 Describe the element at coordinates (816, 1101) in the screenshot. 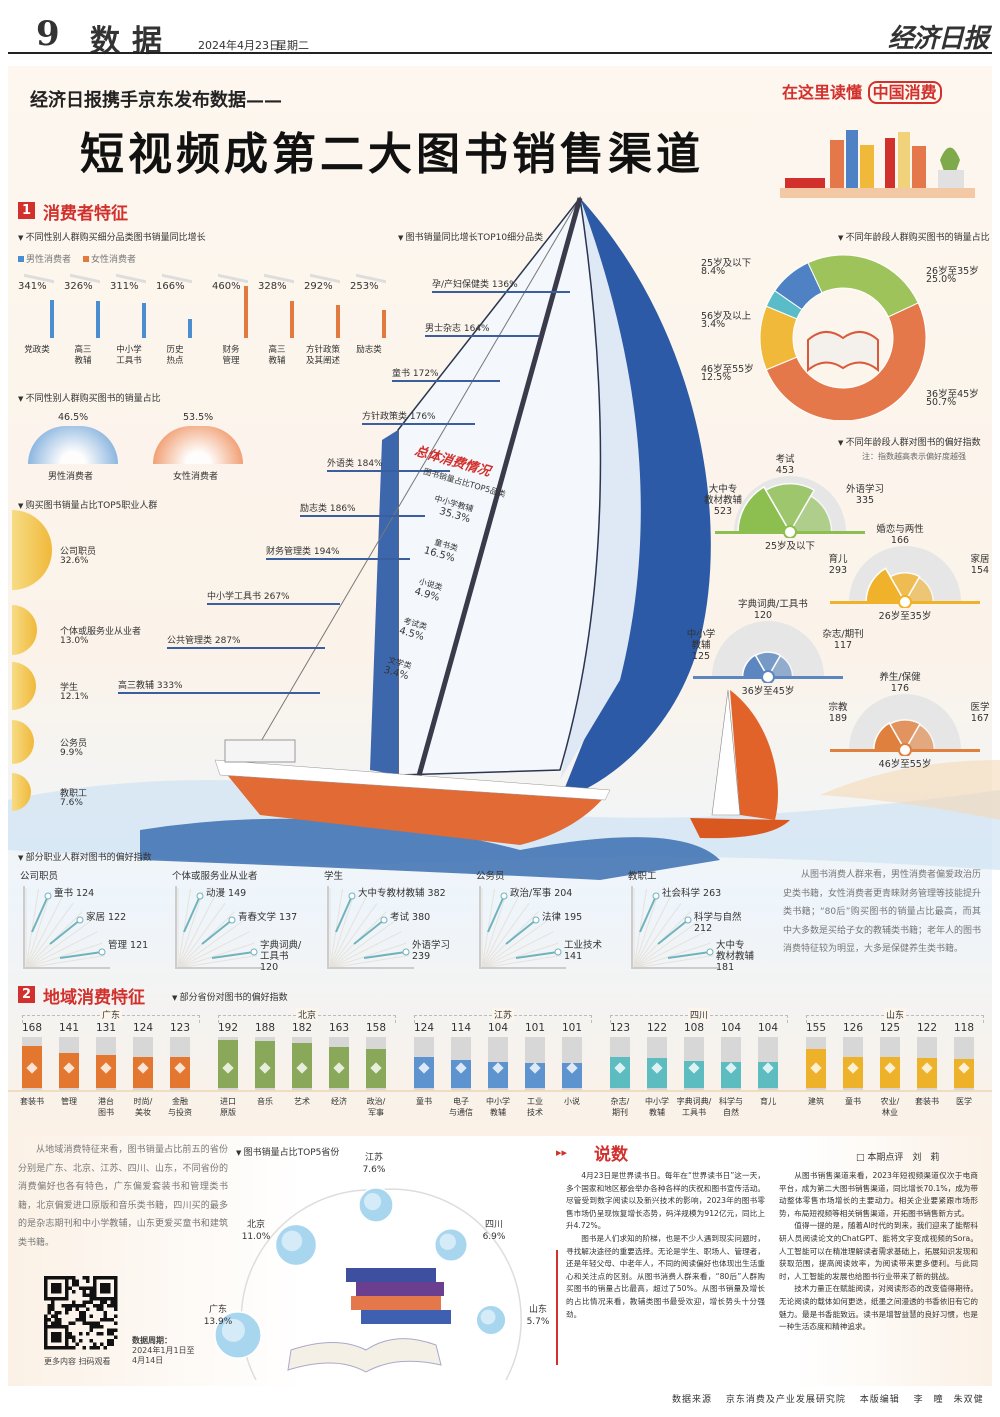

I see `province-bar-label: 建筑` at that location.